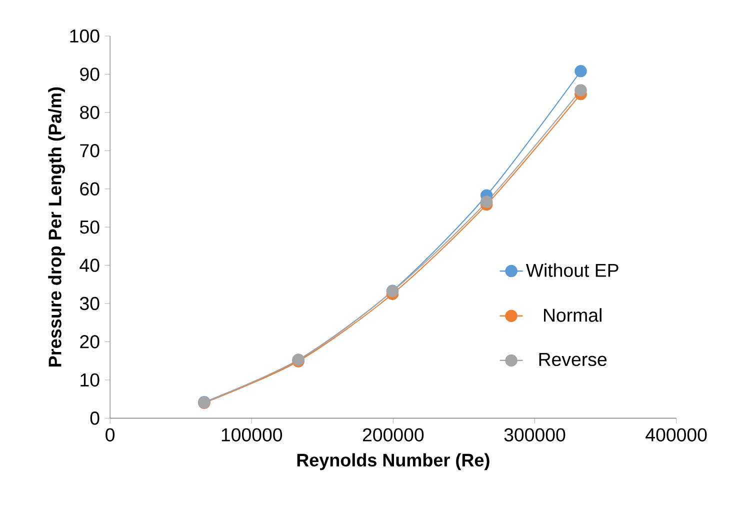 The height and width of the screenshot is (506, 739). Describe the element at coordinates (573, 359) in the screenshot. I see `legend-label: Reverse` at that location.